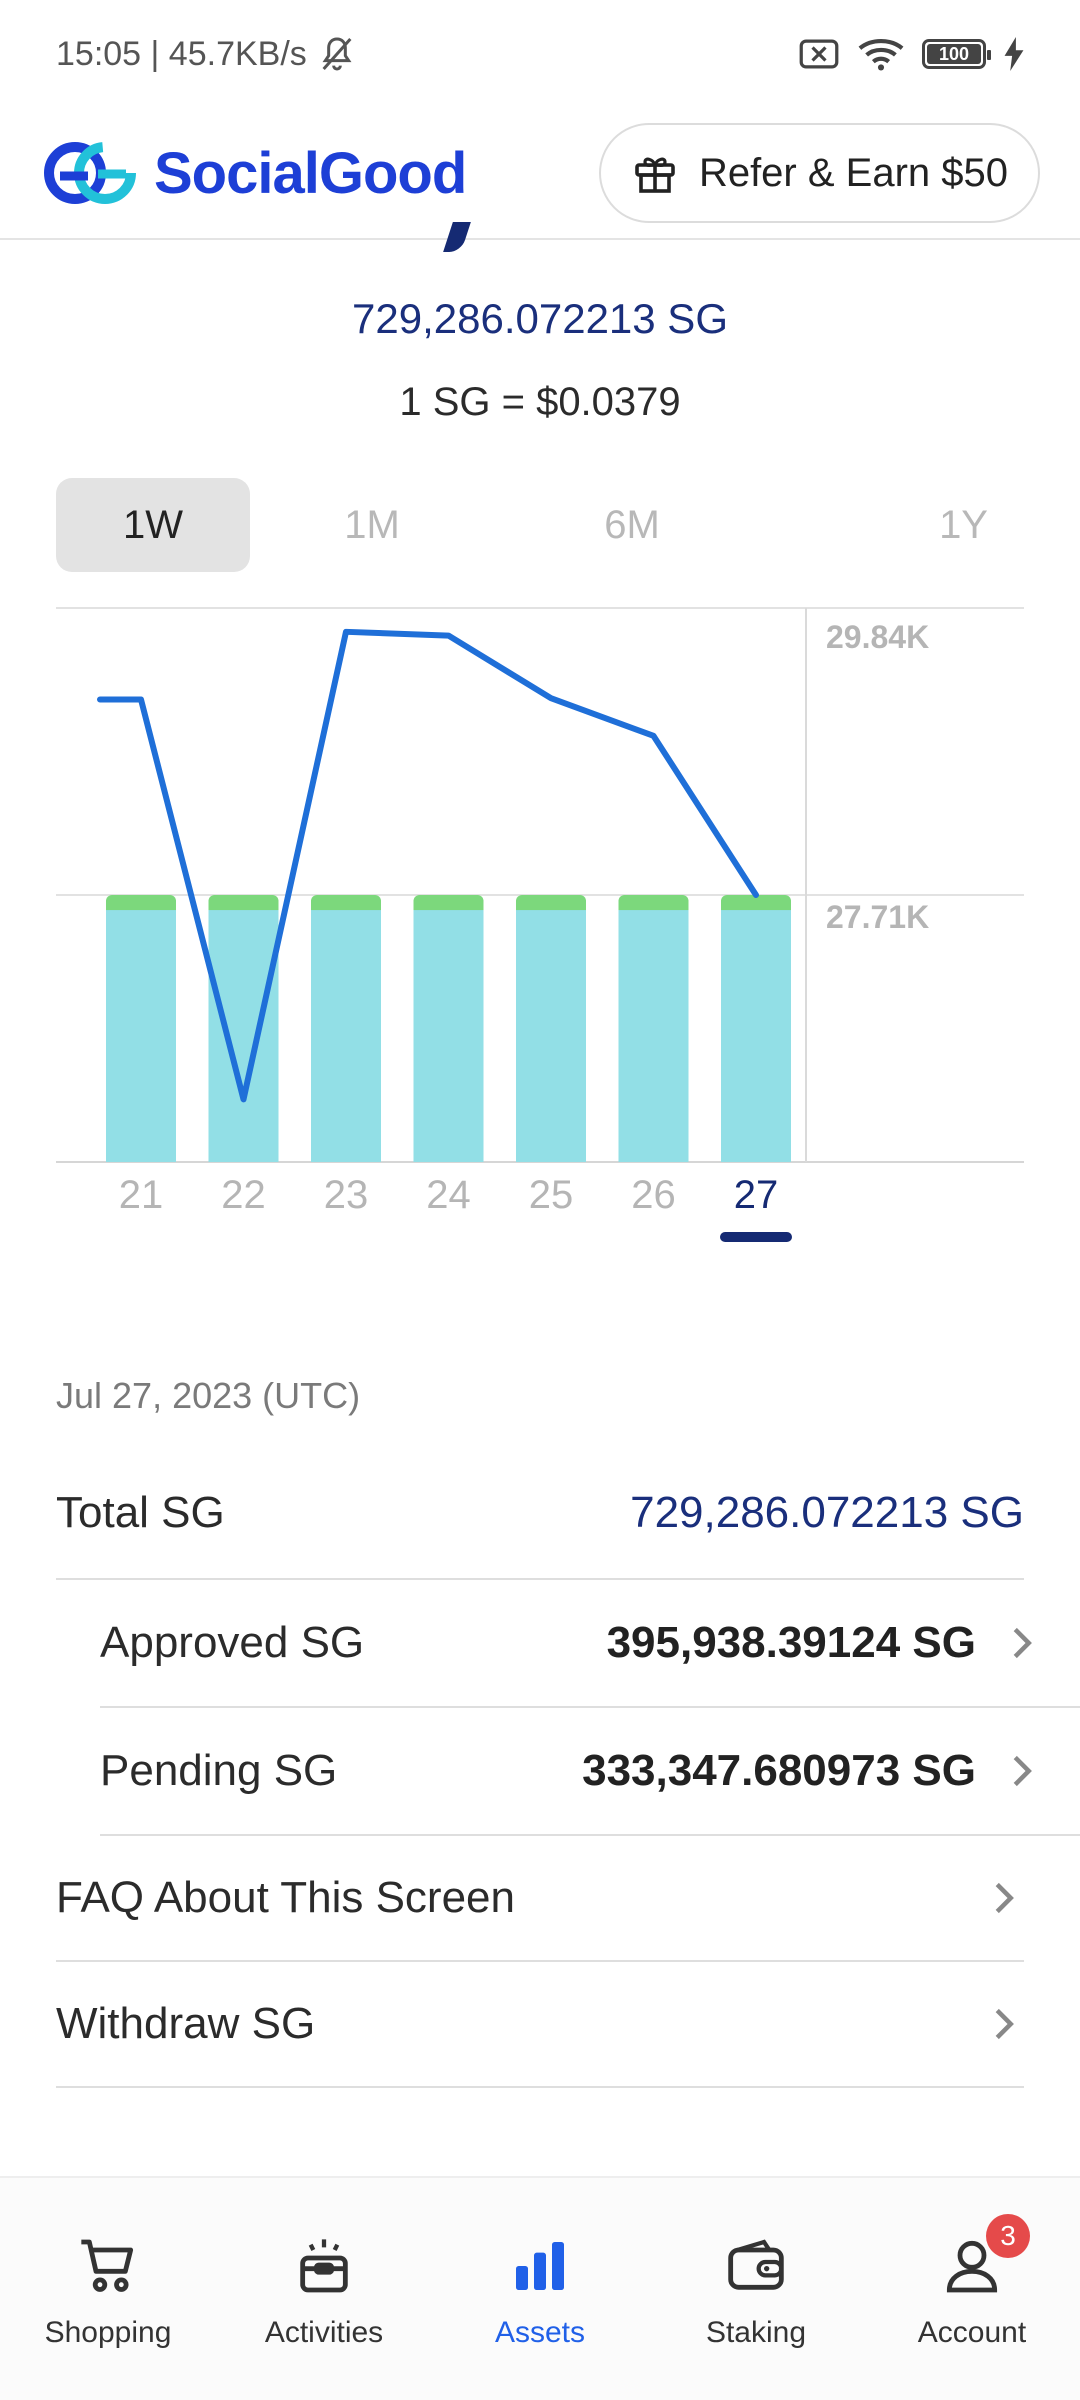 The width and height of the screenshot is (1080, 2400). Describe the element at coordinates (540, 54) in the screenshot. I see `status-bar: 15:05 | 45.7KB/s 100` at that location.